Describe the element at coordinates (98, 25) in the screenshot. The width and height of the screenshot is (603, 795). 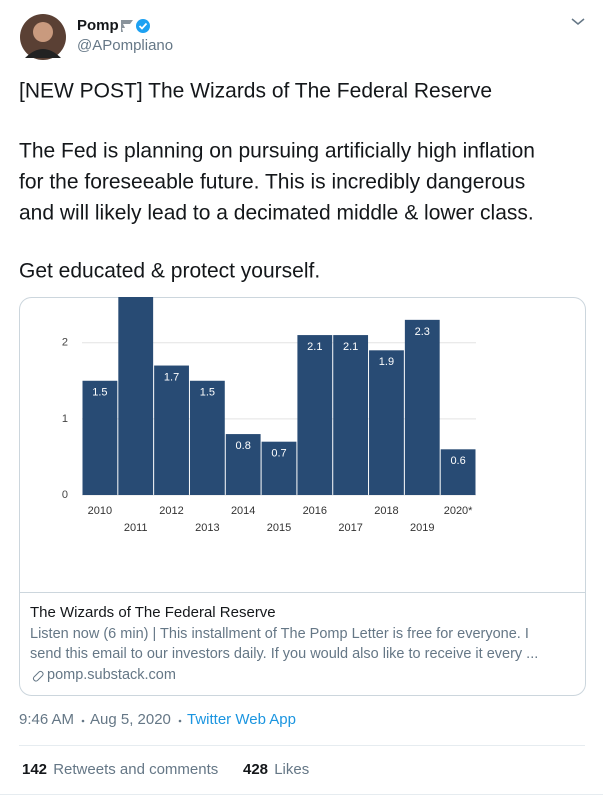
I see `user-name: Pomp` at that location.